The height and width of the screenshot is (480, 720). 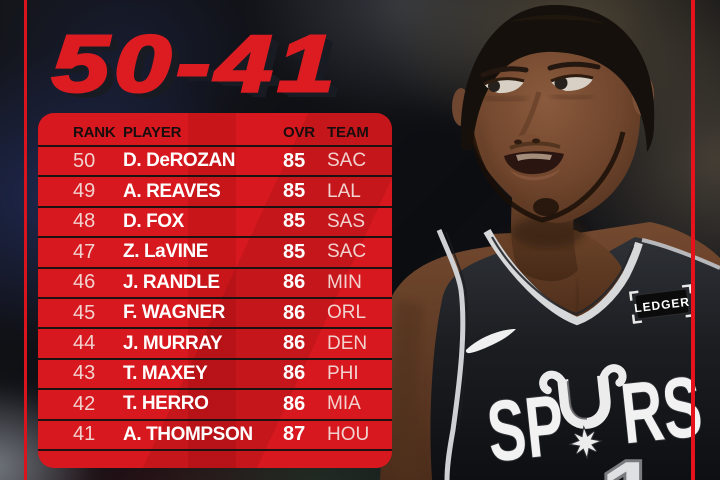 What do you see at coordinates (630, 458) in the screenshot?
I see `jersey-number: 1` at bounding box center [630, 458].